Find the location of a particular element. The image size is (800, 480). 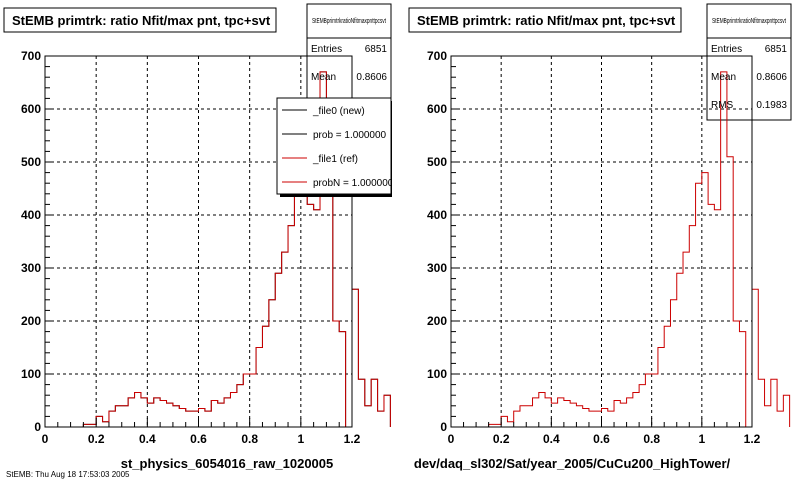

legend-entry-label: _file1 (ref) is located at coordinates (335, 159).